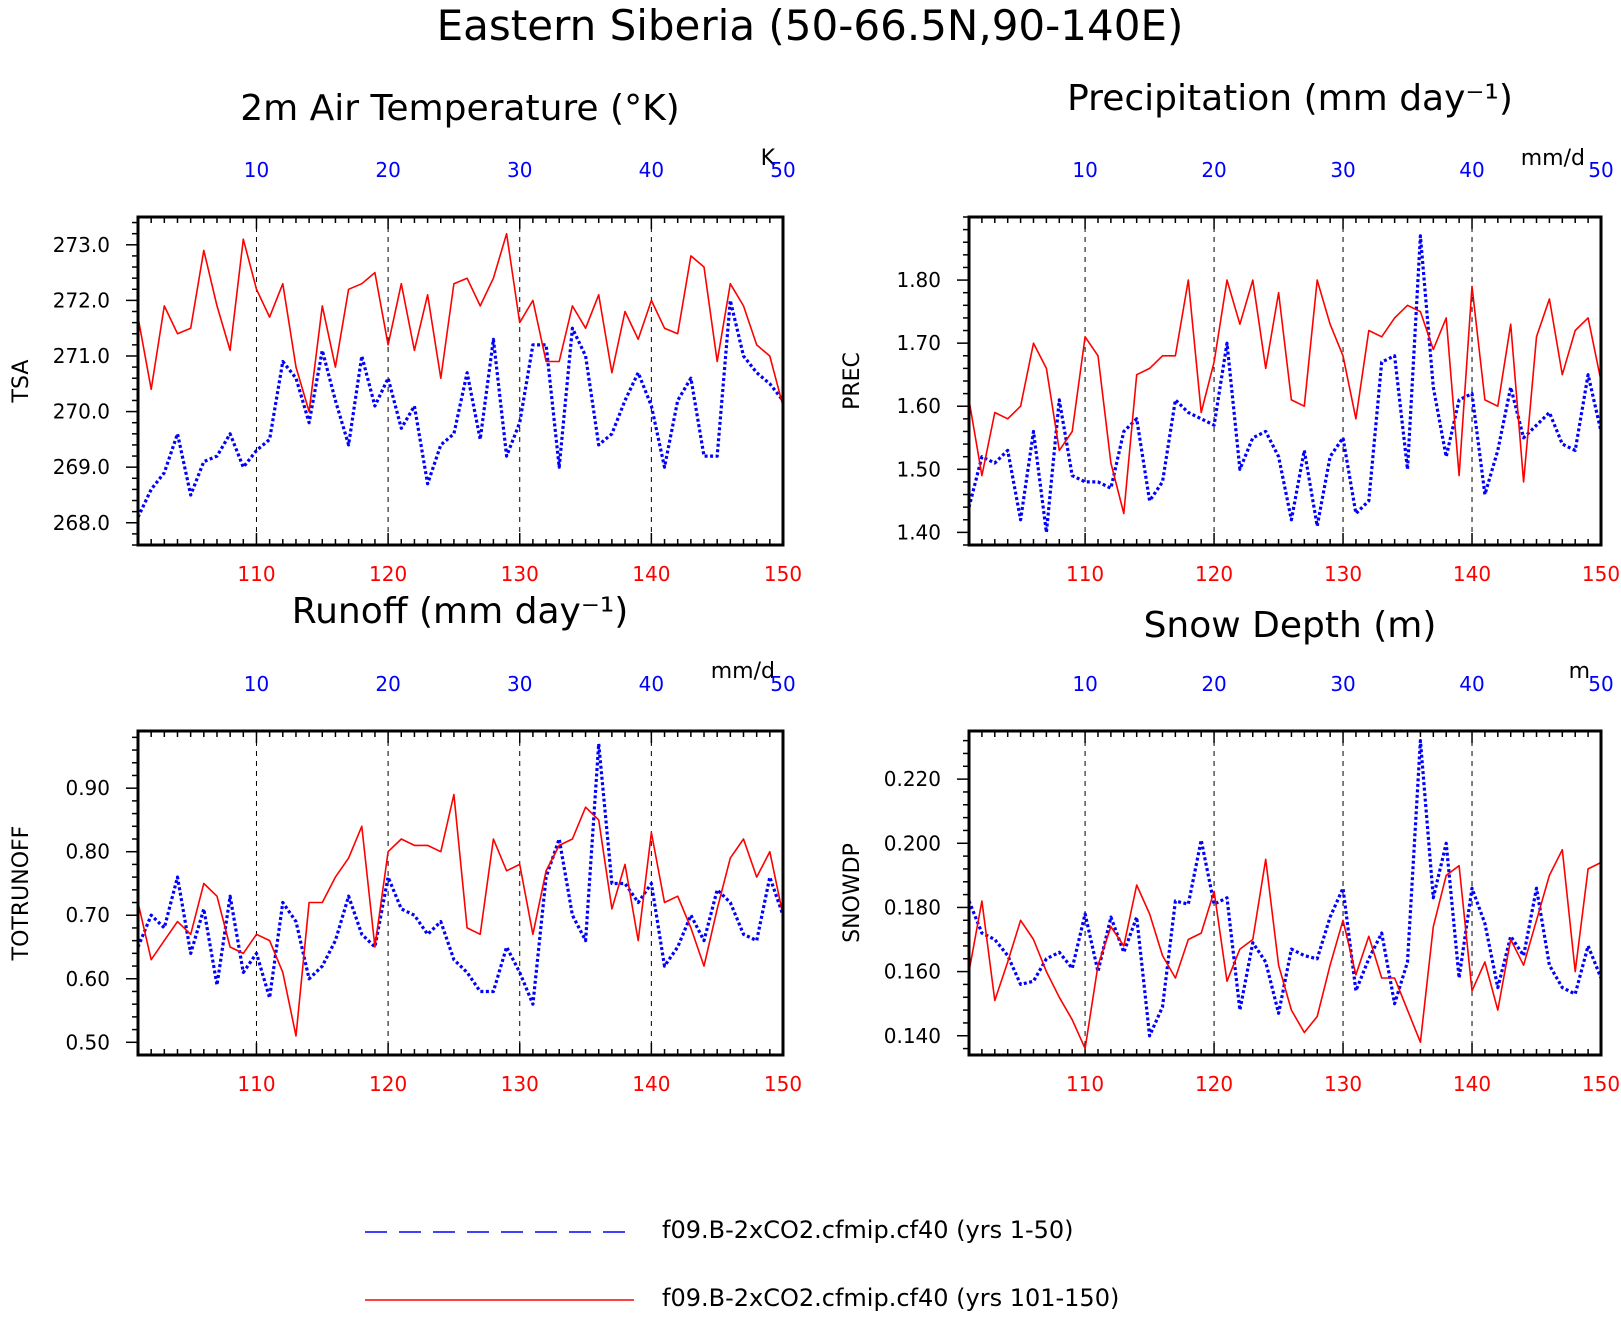 This screenshot has width=1621, height=1324. What do you see at coordinates (918, 532) in the screenshot?
I see `y-tick-label: 1.40` at bounding box center [918, 532].